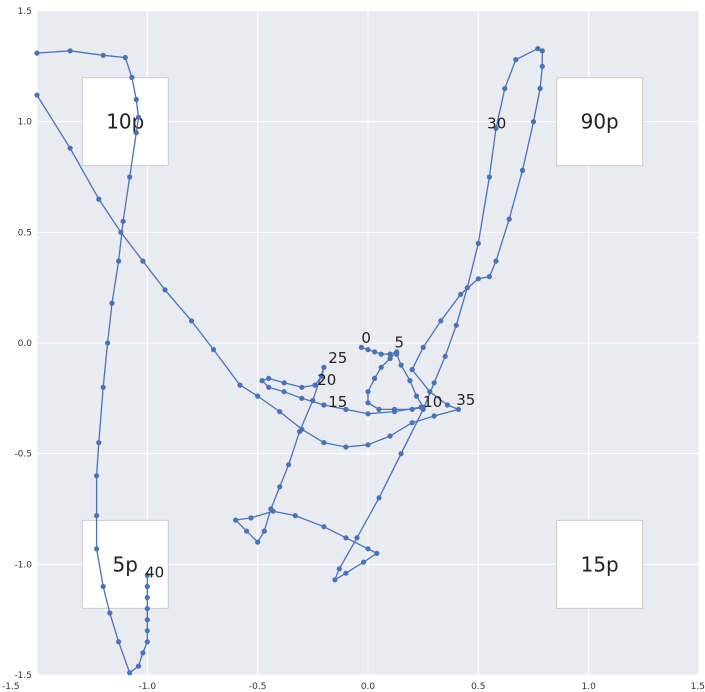 This screenshot has height=692, width=705. I want to click on point-label: 25, so click(337, 358).